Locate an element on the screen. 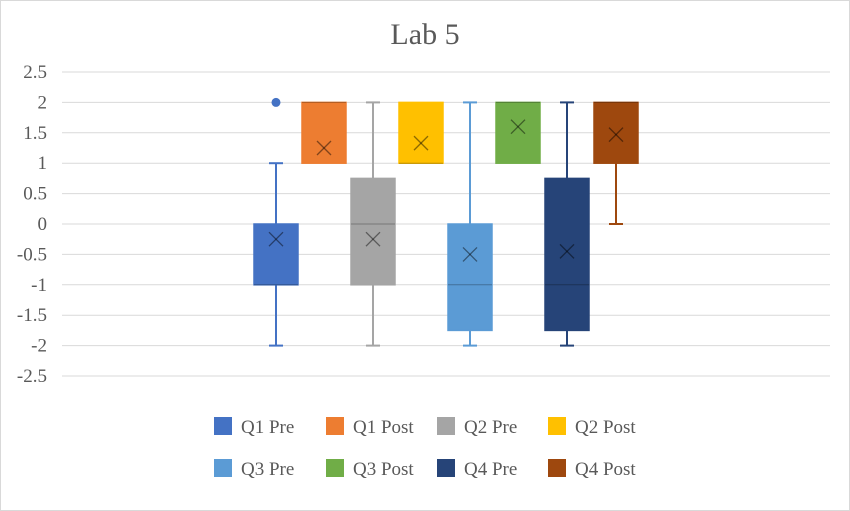 This screenshot has width=850, height=511. legend-label: Q1 Pre is located at coordinates (267, 427).